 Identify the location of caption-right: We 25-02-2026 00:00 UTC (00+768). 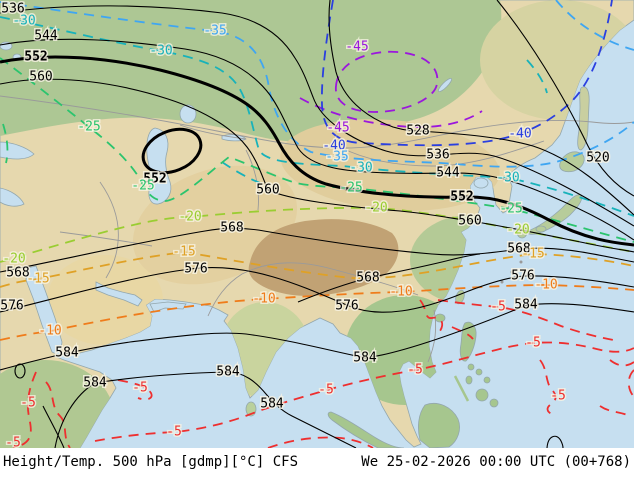
(496, 462).